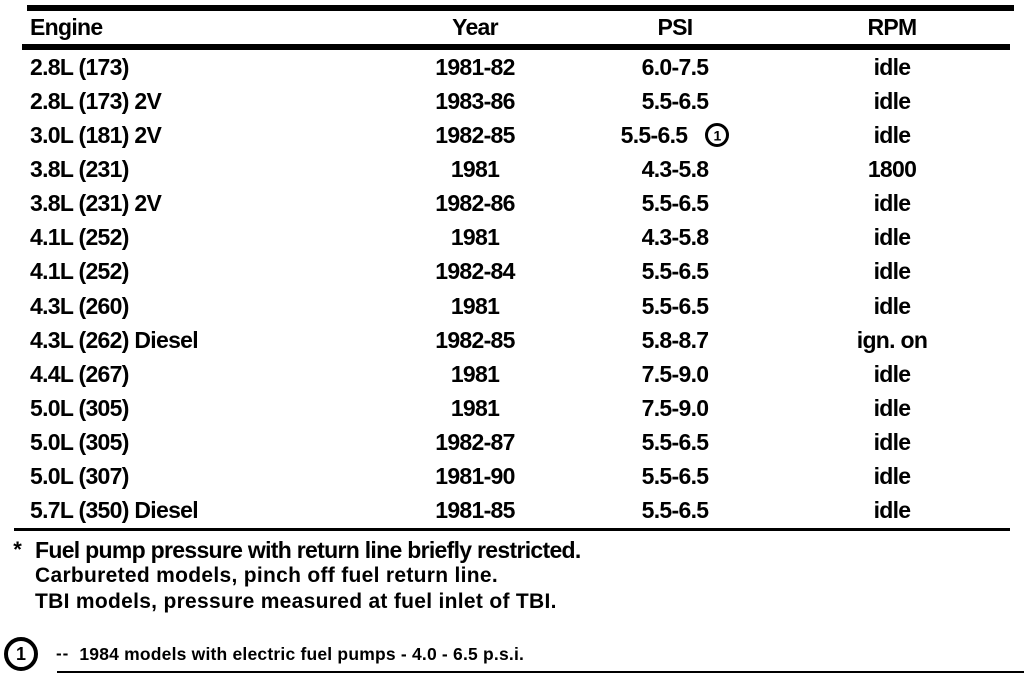 This screenshot has width=1024, height=674. What do you see at coordinates (114, 339) in the screenshot?
I see `engine-cell: 4.3L (262) Diesel` at bounding box center [114, 339].